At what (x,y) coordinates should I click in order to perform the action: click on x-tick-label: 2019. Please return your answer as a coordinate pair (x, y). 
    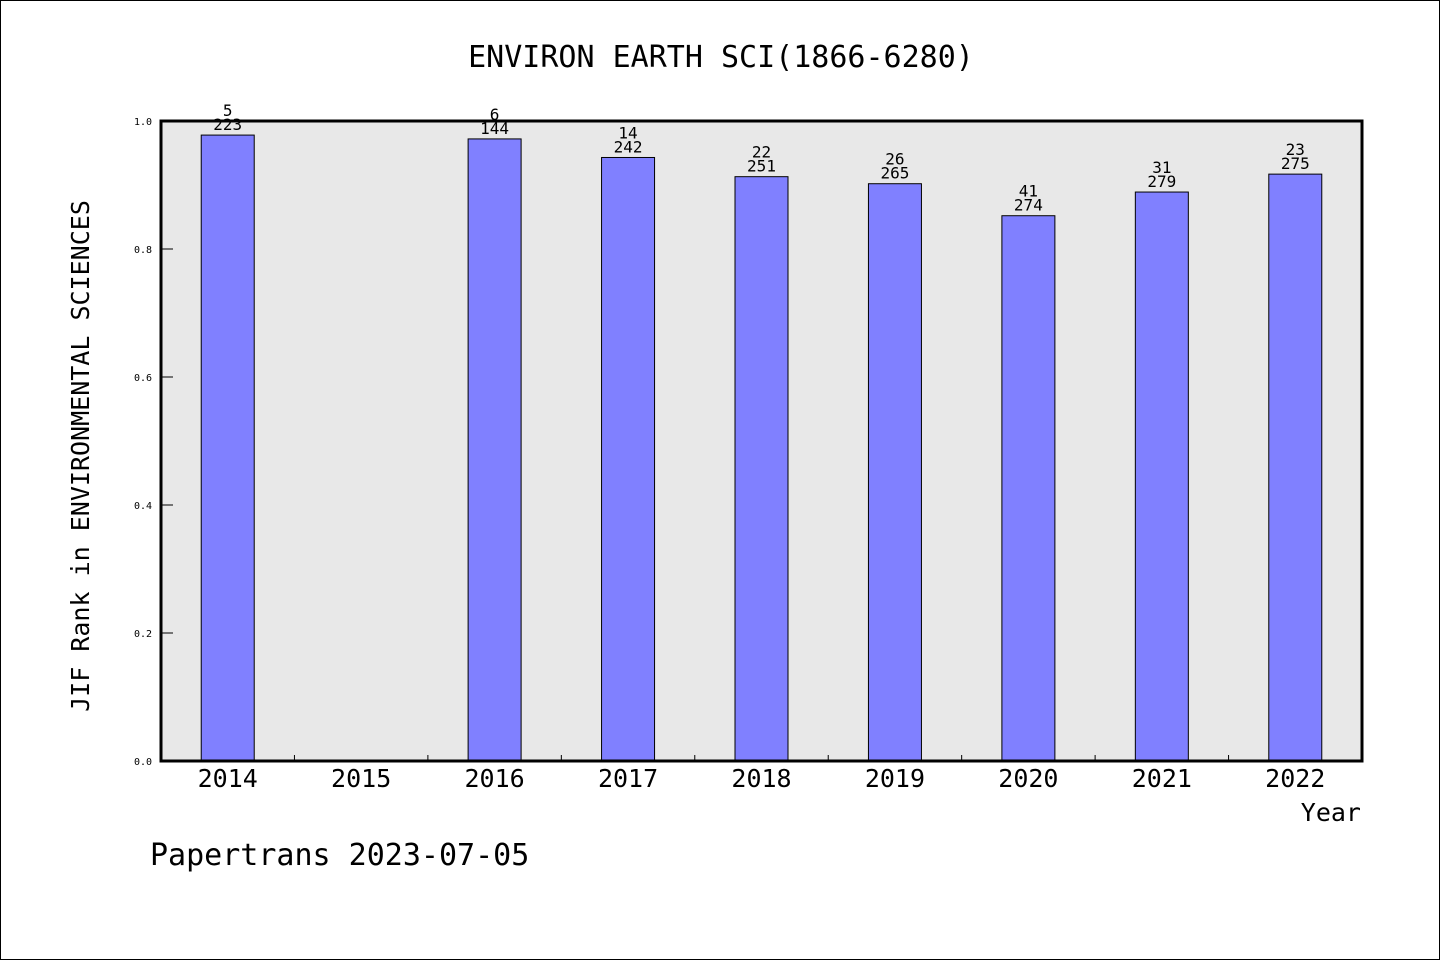
    Looking at the image, I should click on (895, 778).